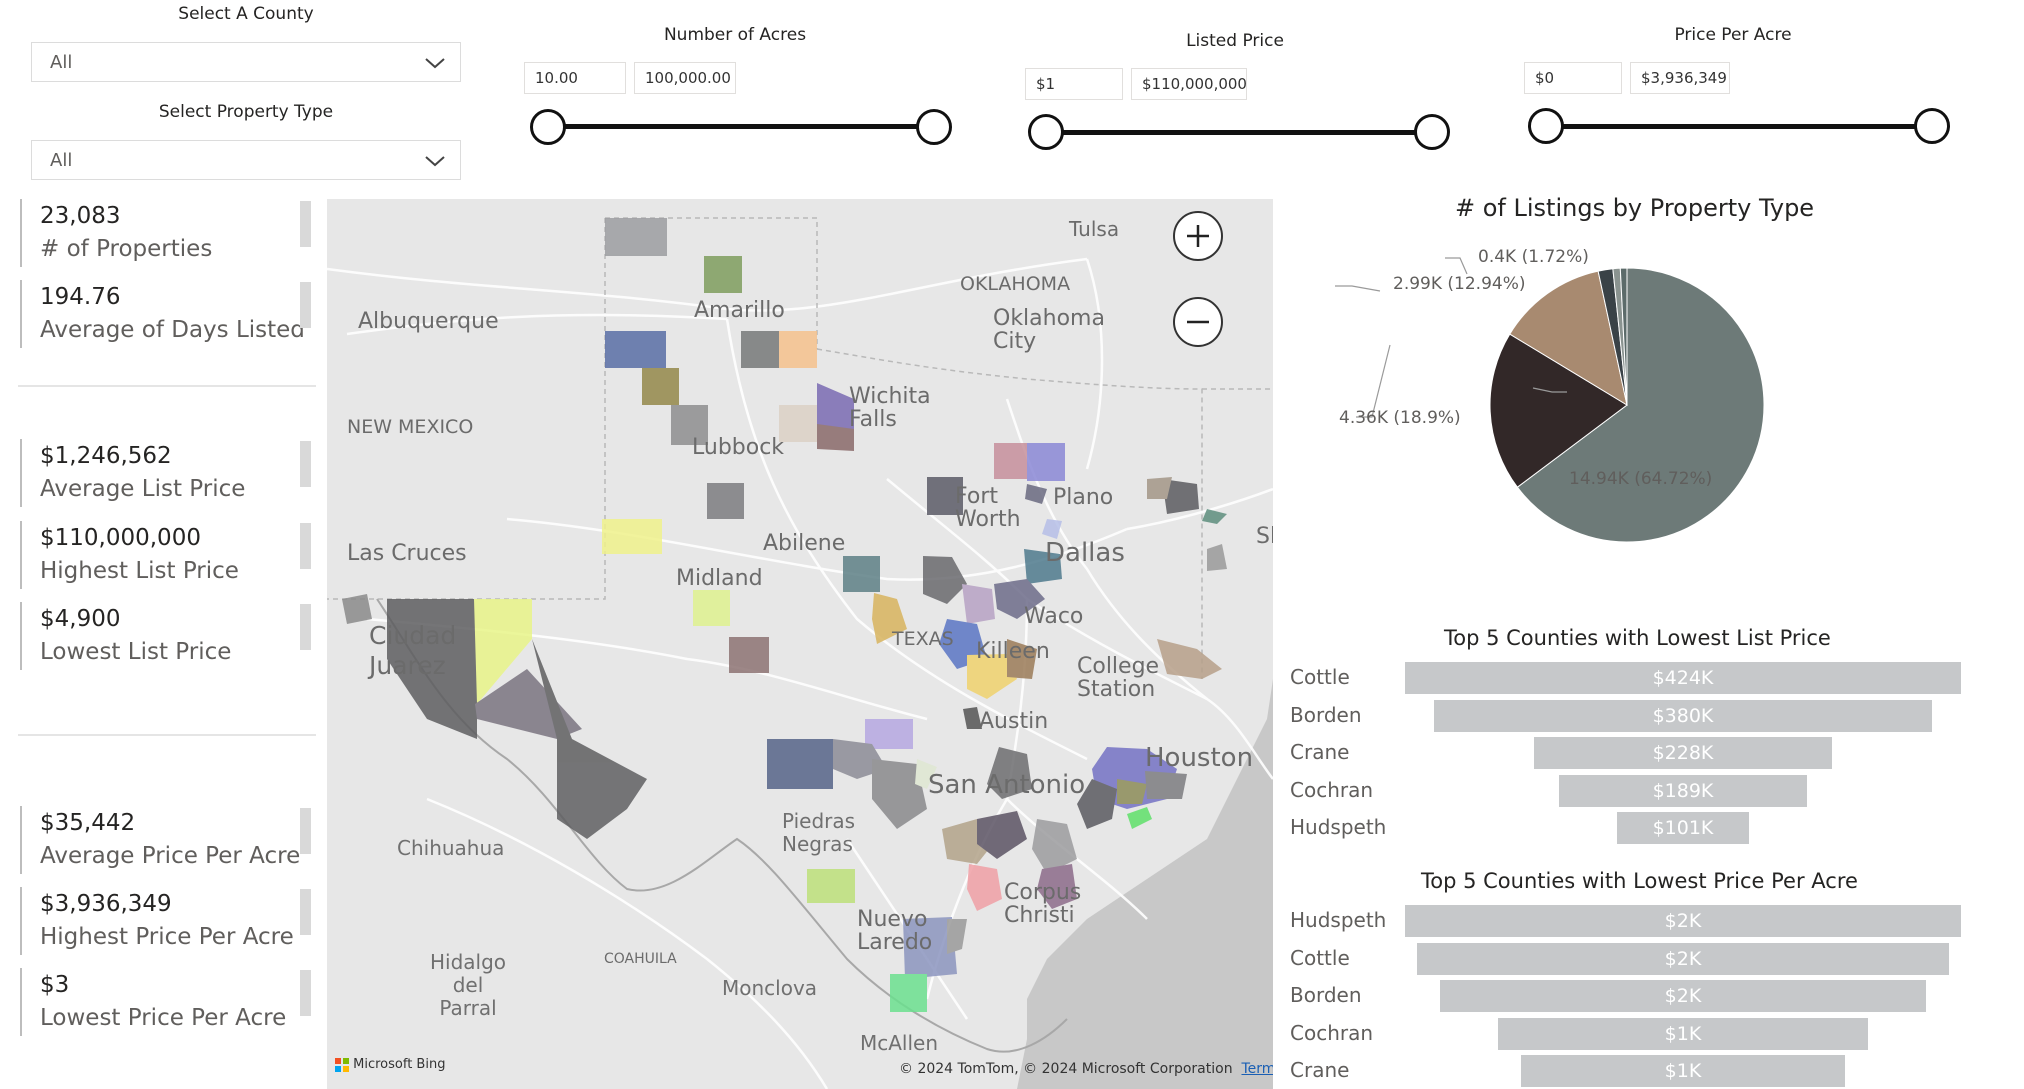 This screenshot has height=1089, width=2024. Describe the element at coordinates (1635, 208) in the screenshot. I see `pie-chart-title: # of Listings by Property Type` at that location.